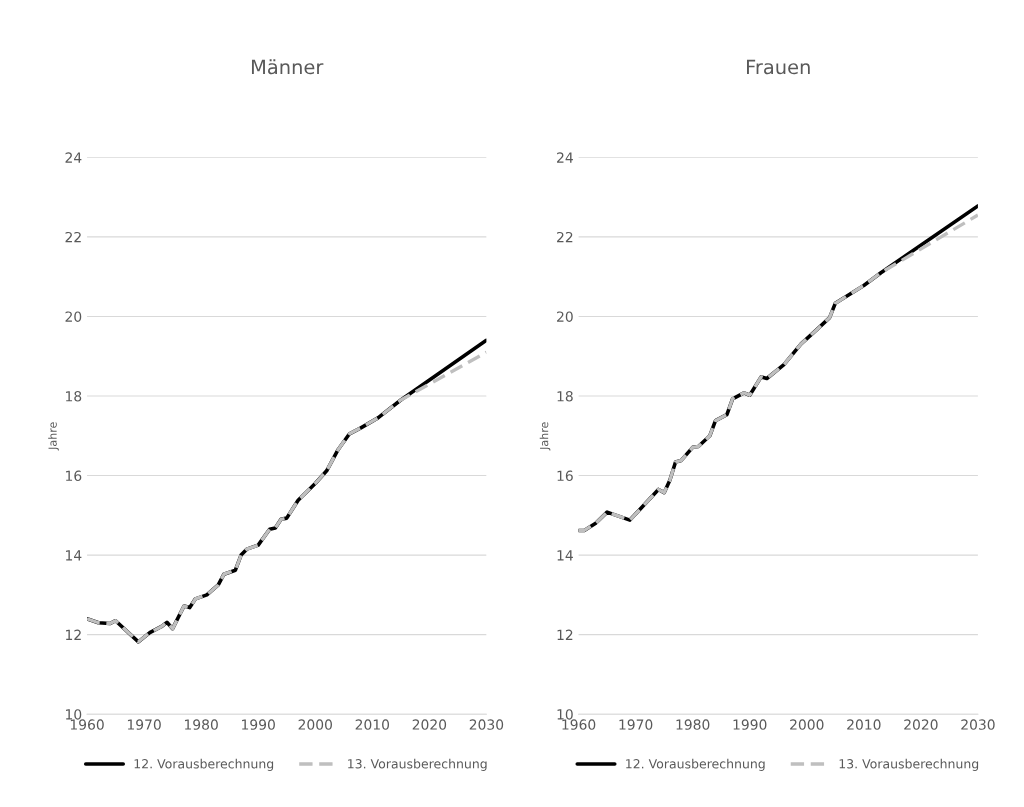 This screenshot has width=1024, height=807. Describe the element at coordinates (287, 67) in the screenshot. I see `chart-title: Männer` at that location.